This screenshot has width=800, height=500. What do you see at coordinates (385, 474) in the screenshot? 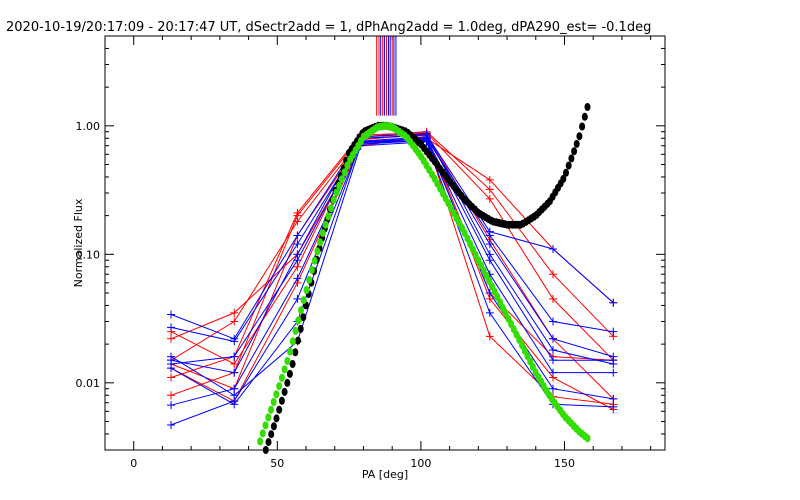
I see `x-axis-label: PA [deg]` at bounding box center [385, 474].